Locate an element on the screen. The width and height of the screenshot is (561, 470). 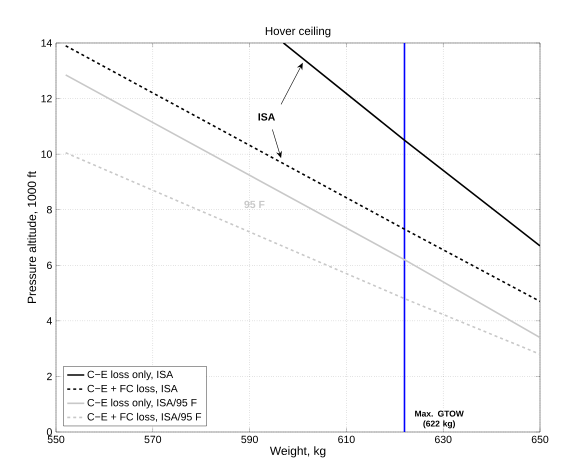
x-tick-label: 610 is located at coordinates (346, 440).